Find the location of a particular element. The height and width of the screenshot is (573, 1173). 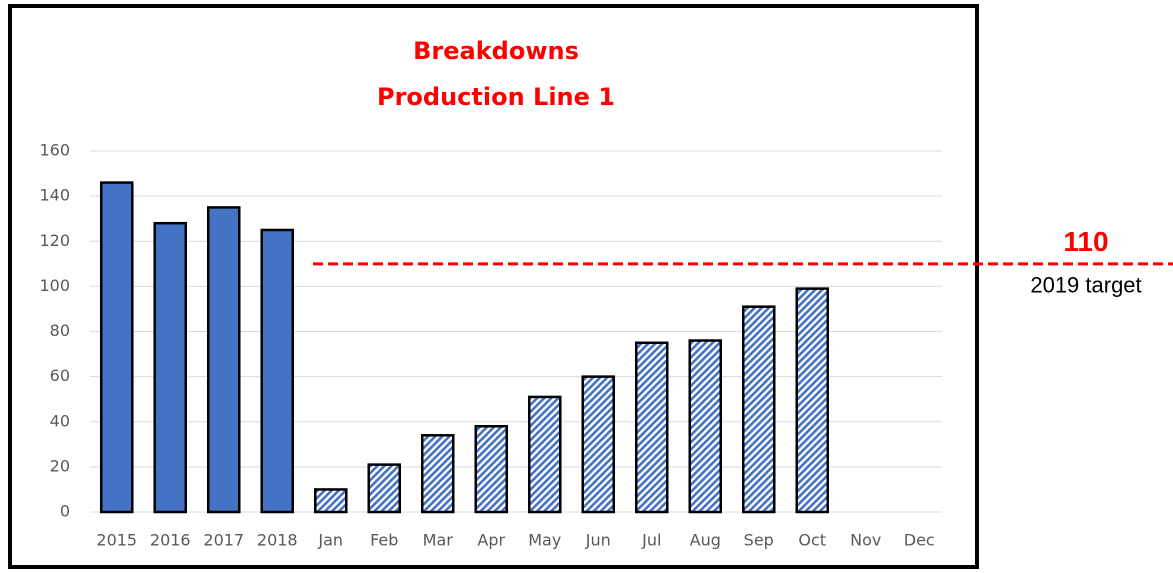

x-tick-label: 2015 is located at coordinates (116, 540).